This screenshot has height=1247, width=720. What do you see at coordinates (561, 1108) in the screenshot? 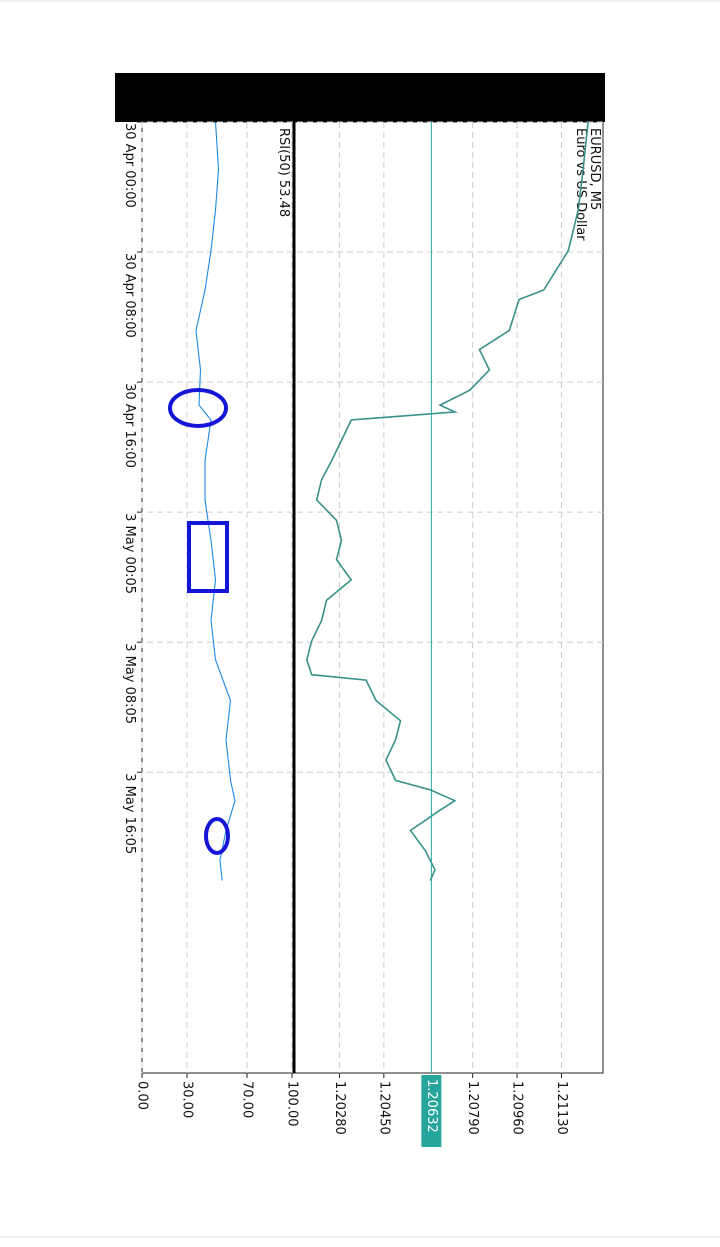
I see `y-tick-label: 1.21130` at bounding box center [561, 1108].